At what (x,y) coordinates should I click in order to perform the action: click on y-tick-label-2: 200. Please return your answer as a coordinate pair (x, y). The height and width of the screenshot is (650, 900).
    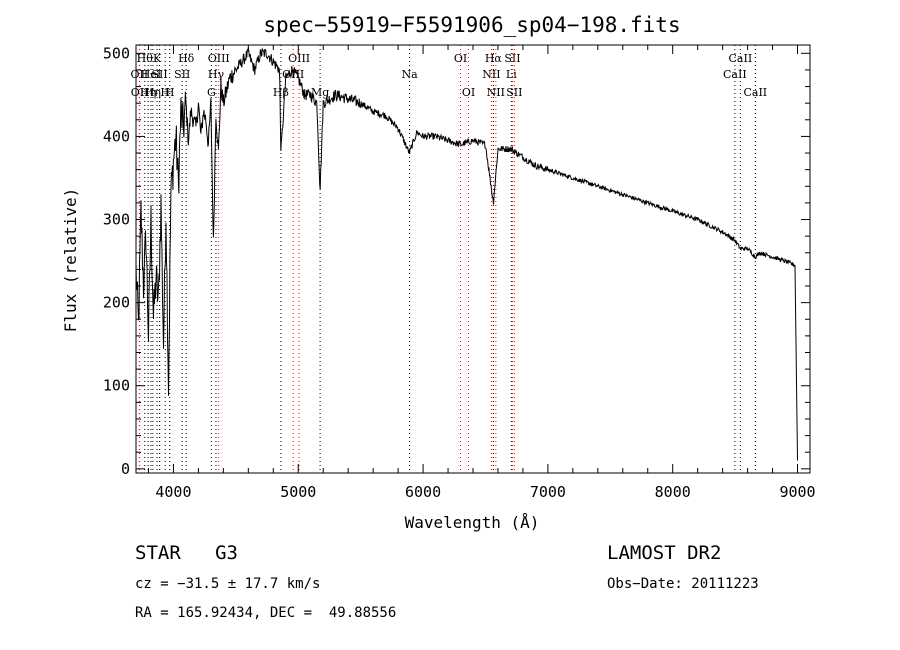
    Looking at the image, I should click on (116, 303).